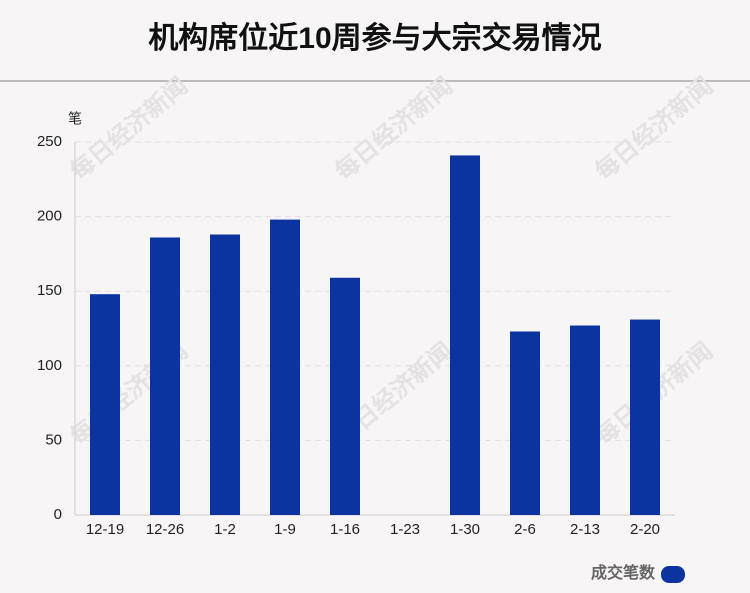  I want to click on x-tick-label: 12-26, so click(165, 529).